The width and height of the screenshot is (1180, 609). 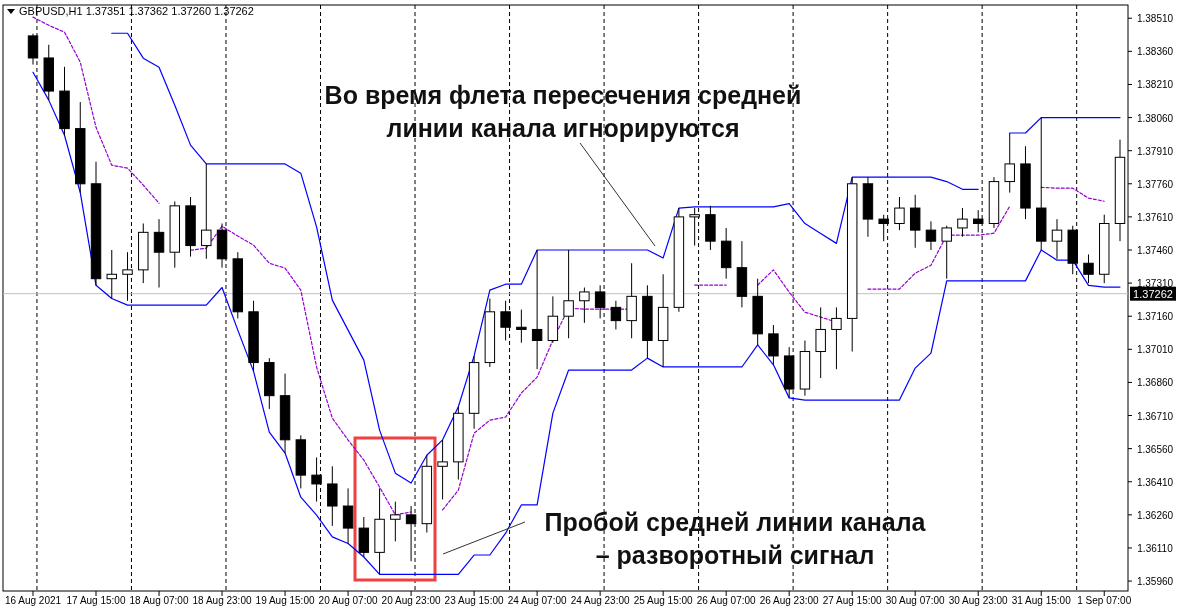 What do you see at coordinates (1155, 416) in the screenshot?
I see `y-tick-label: 1.36710` at bounding box center [1155, 416].